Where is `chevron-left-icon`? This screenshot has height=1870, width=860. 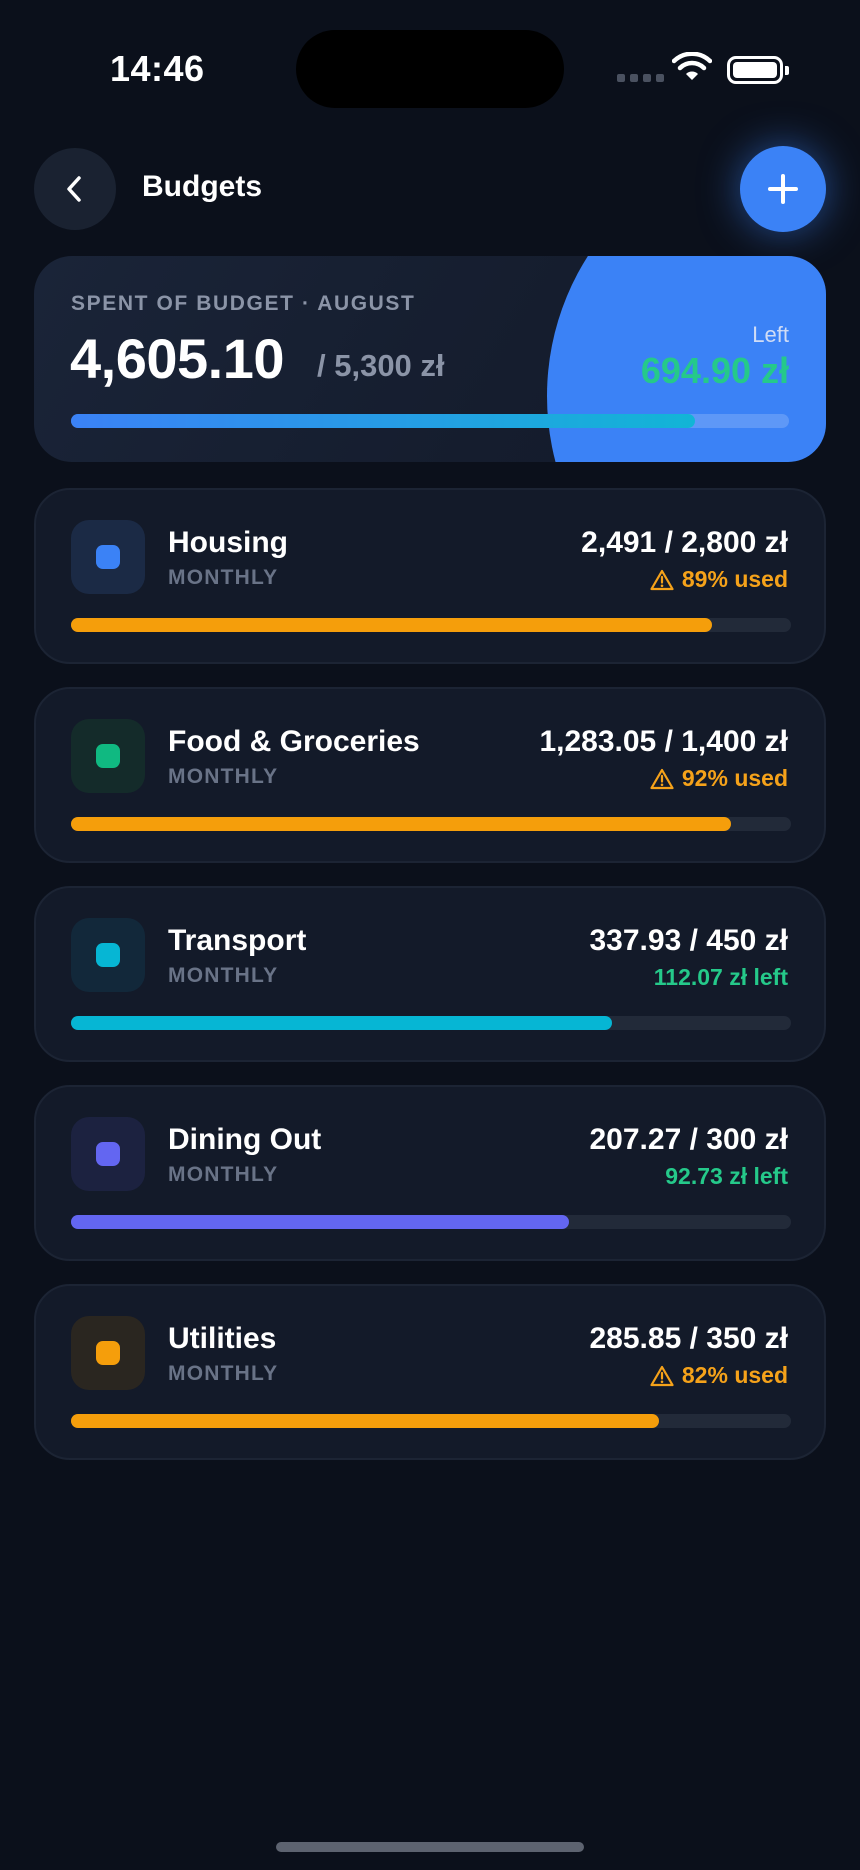 chevron-left-icon is located at coordinates (74, 189).